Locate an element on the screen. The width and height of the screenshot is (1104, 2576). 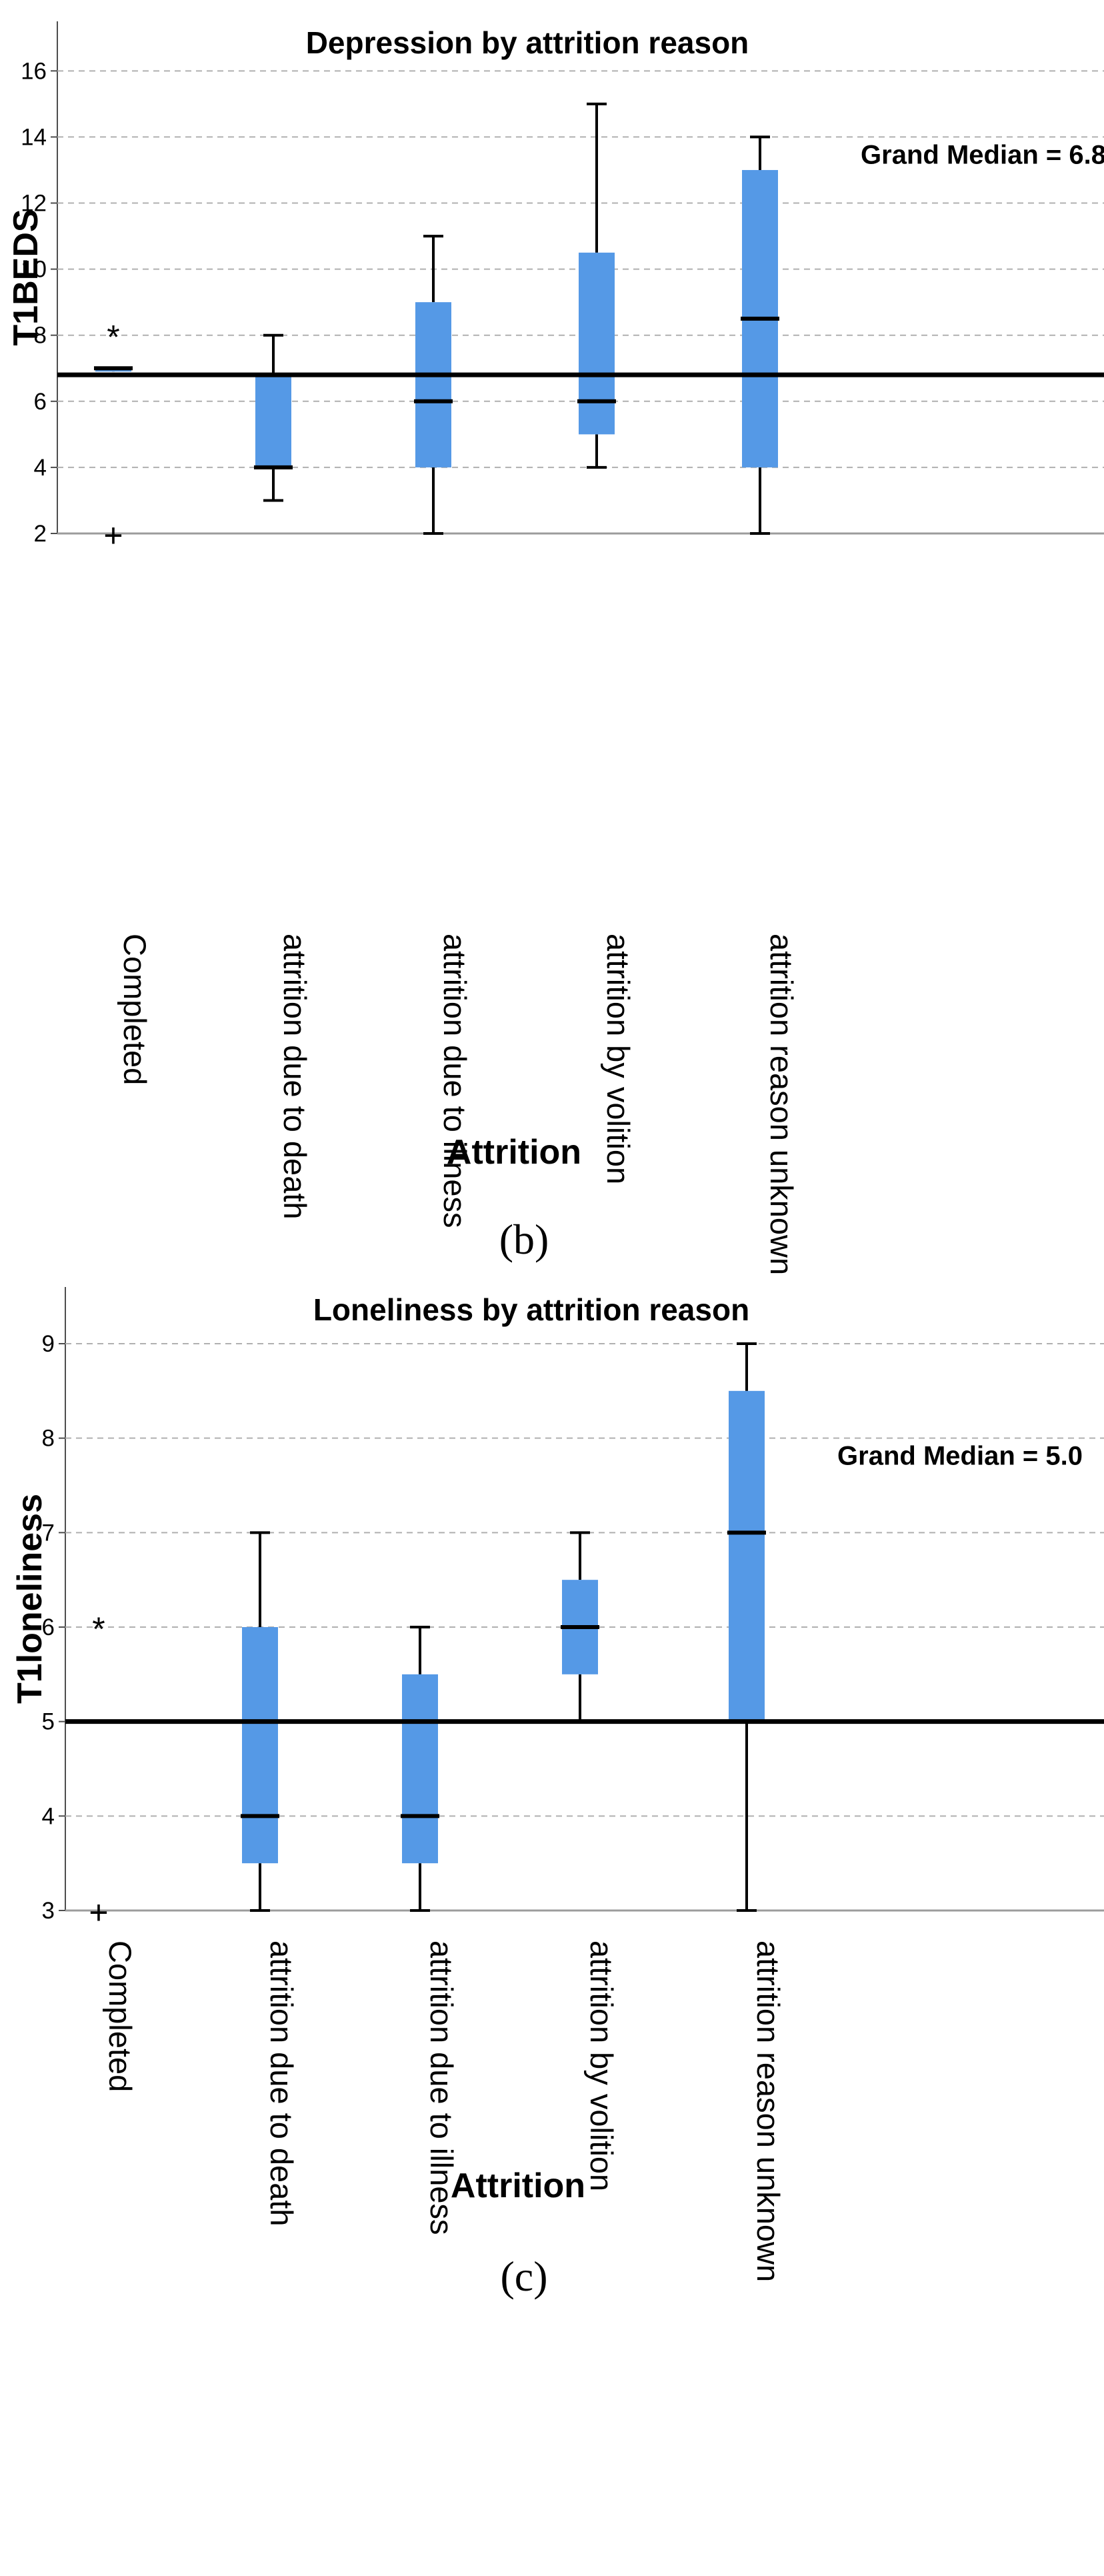
y-tick-label: 7 is located at coordinates (48, 1533).